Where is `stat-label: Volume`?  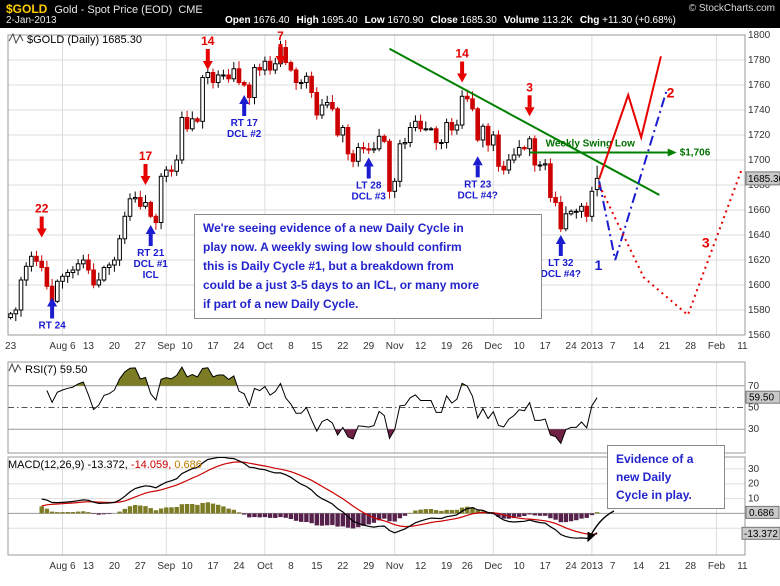 stat-label: Volume is located at coordinates (521, 20).